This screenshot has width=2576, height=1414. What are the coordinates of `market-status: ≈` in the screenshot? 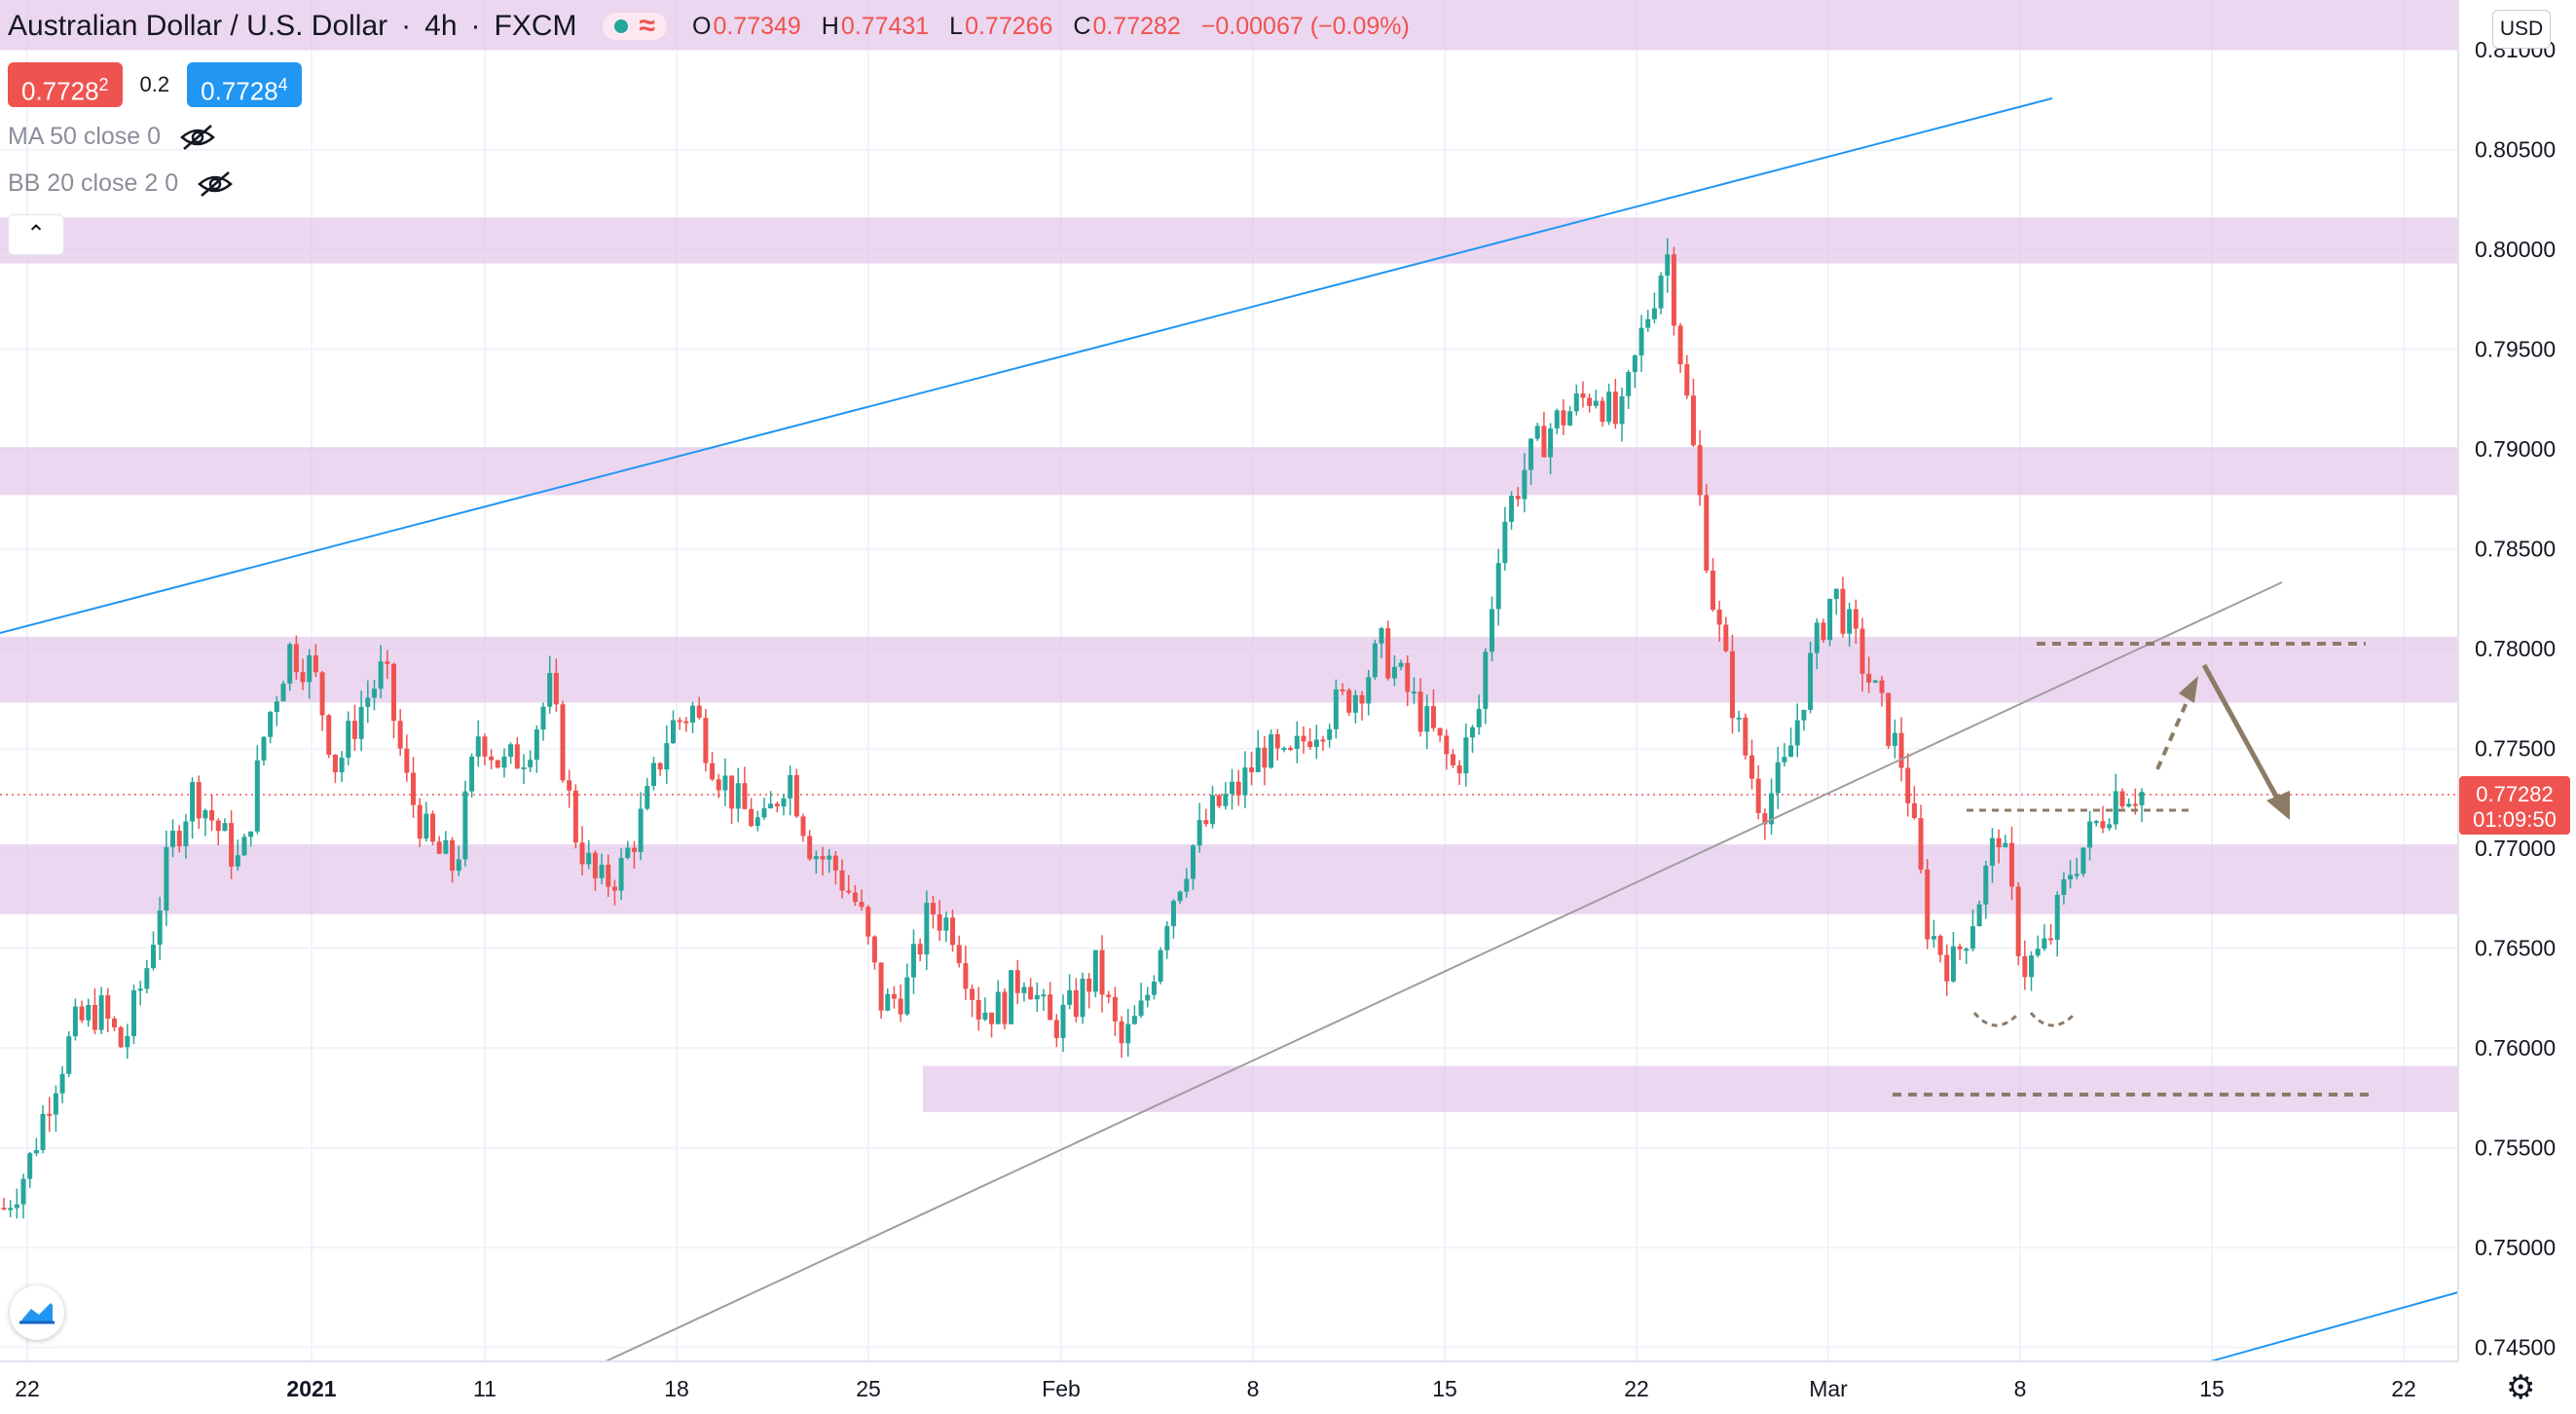 It's located at (634, 26).